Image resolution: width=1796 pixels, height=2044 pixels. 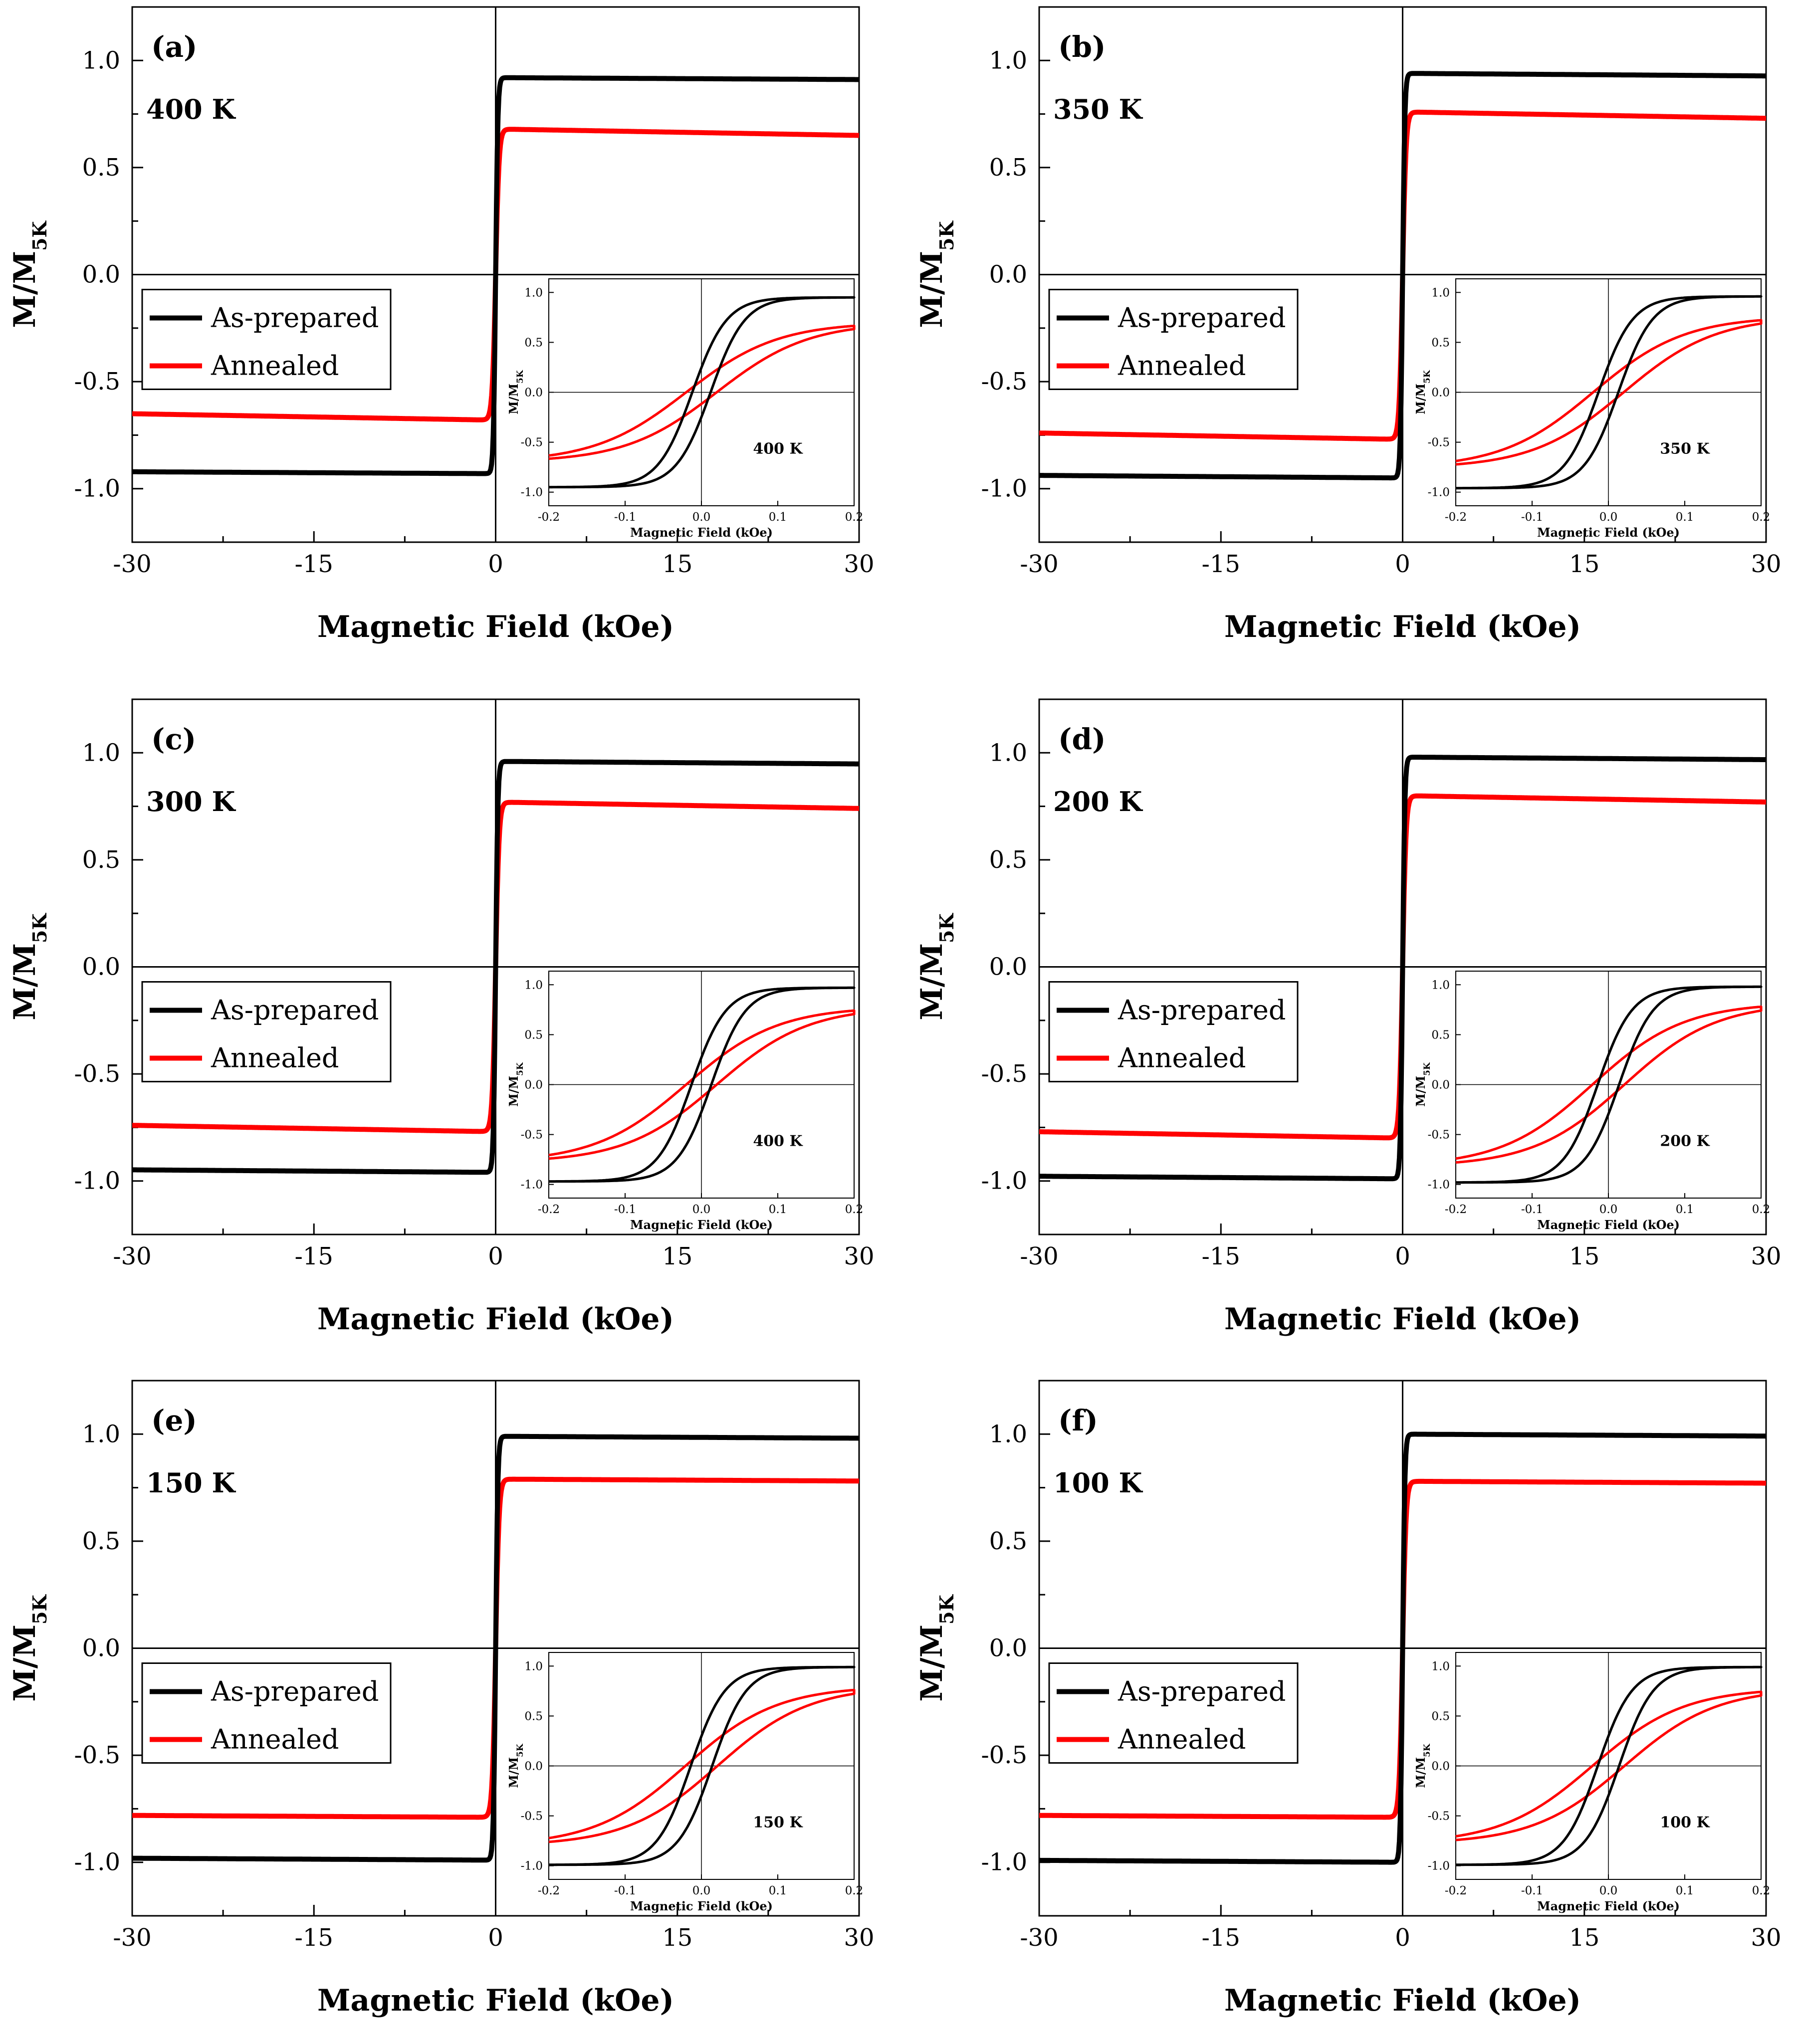 What do you see at coordinates (275, 366) in the screenshot?
I see `legend-label-annealed: Annealed` at bounding box center [275, 366].